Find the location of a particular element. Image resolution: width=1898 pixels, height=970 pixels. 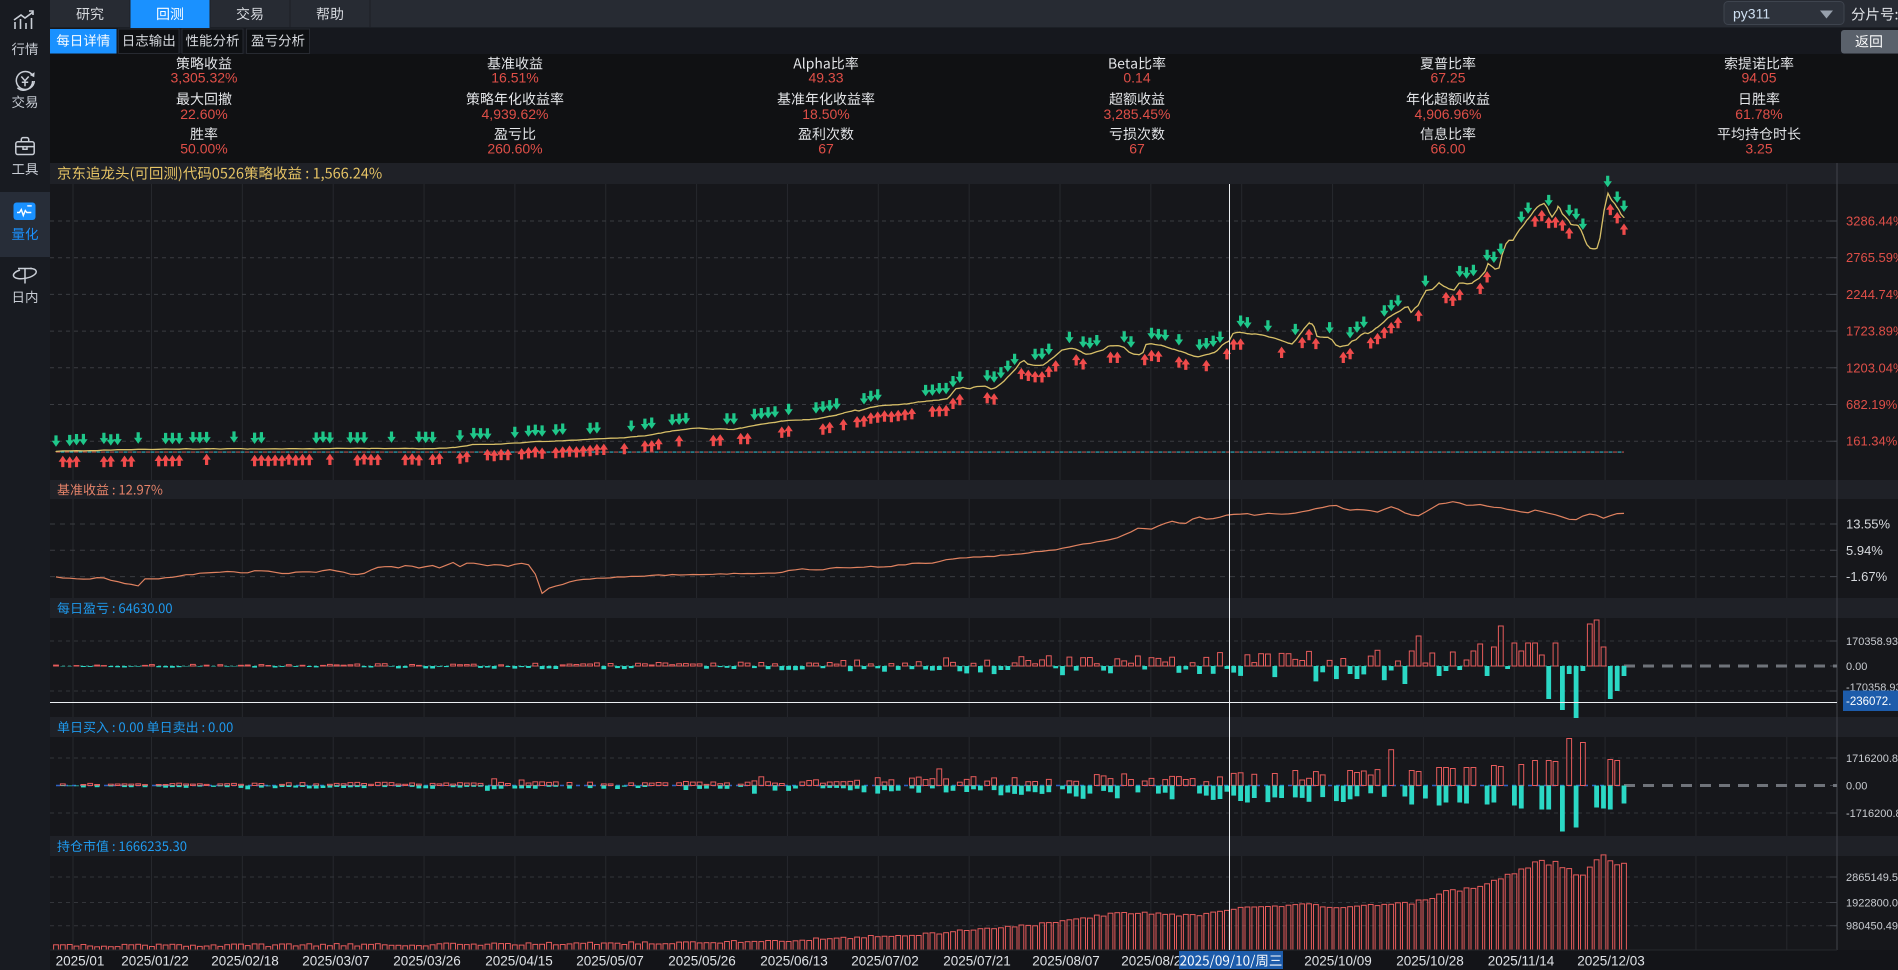

svg-text: 2025/05/07 is located at coordinates (610, 961).